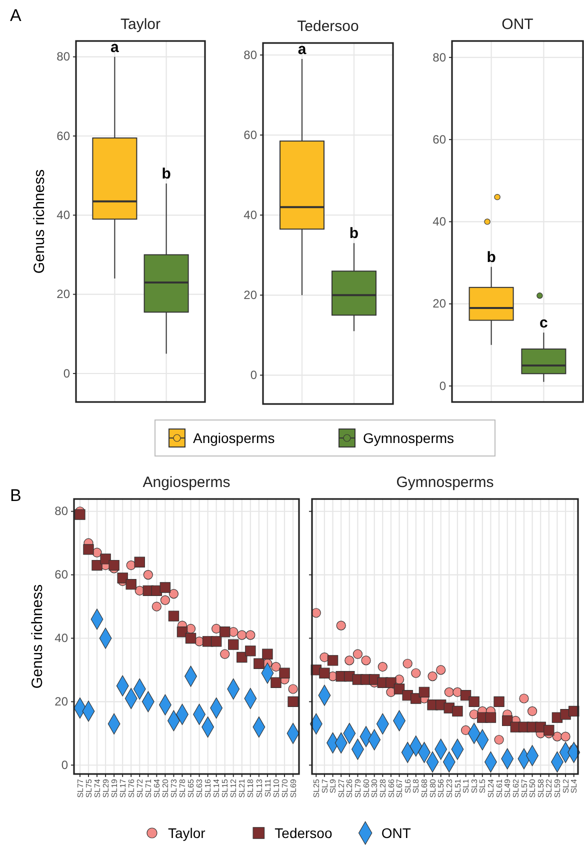  What do you see at coordinates (441, 788) in the screenshot?
I see `x-tick-label: SL56` at bounding box center [441, 788].